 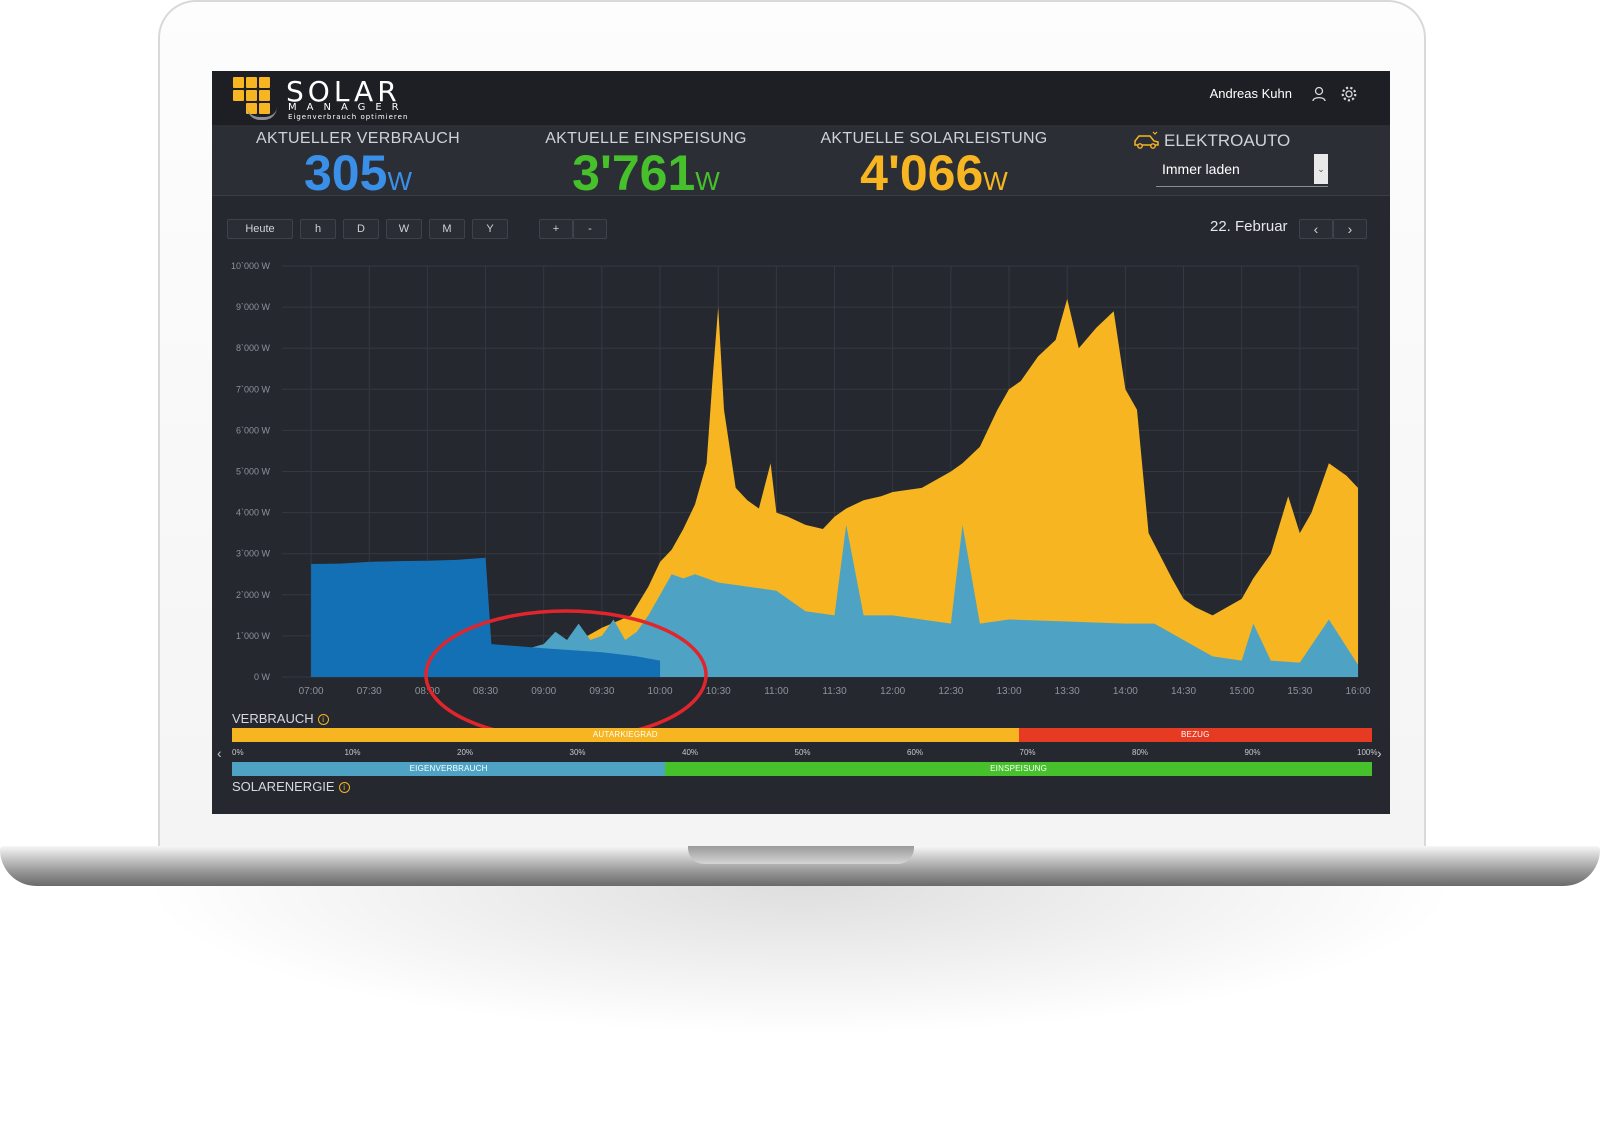 I want to click on scale-tick: 70%, so click(x=1027, y=752).